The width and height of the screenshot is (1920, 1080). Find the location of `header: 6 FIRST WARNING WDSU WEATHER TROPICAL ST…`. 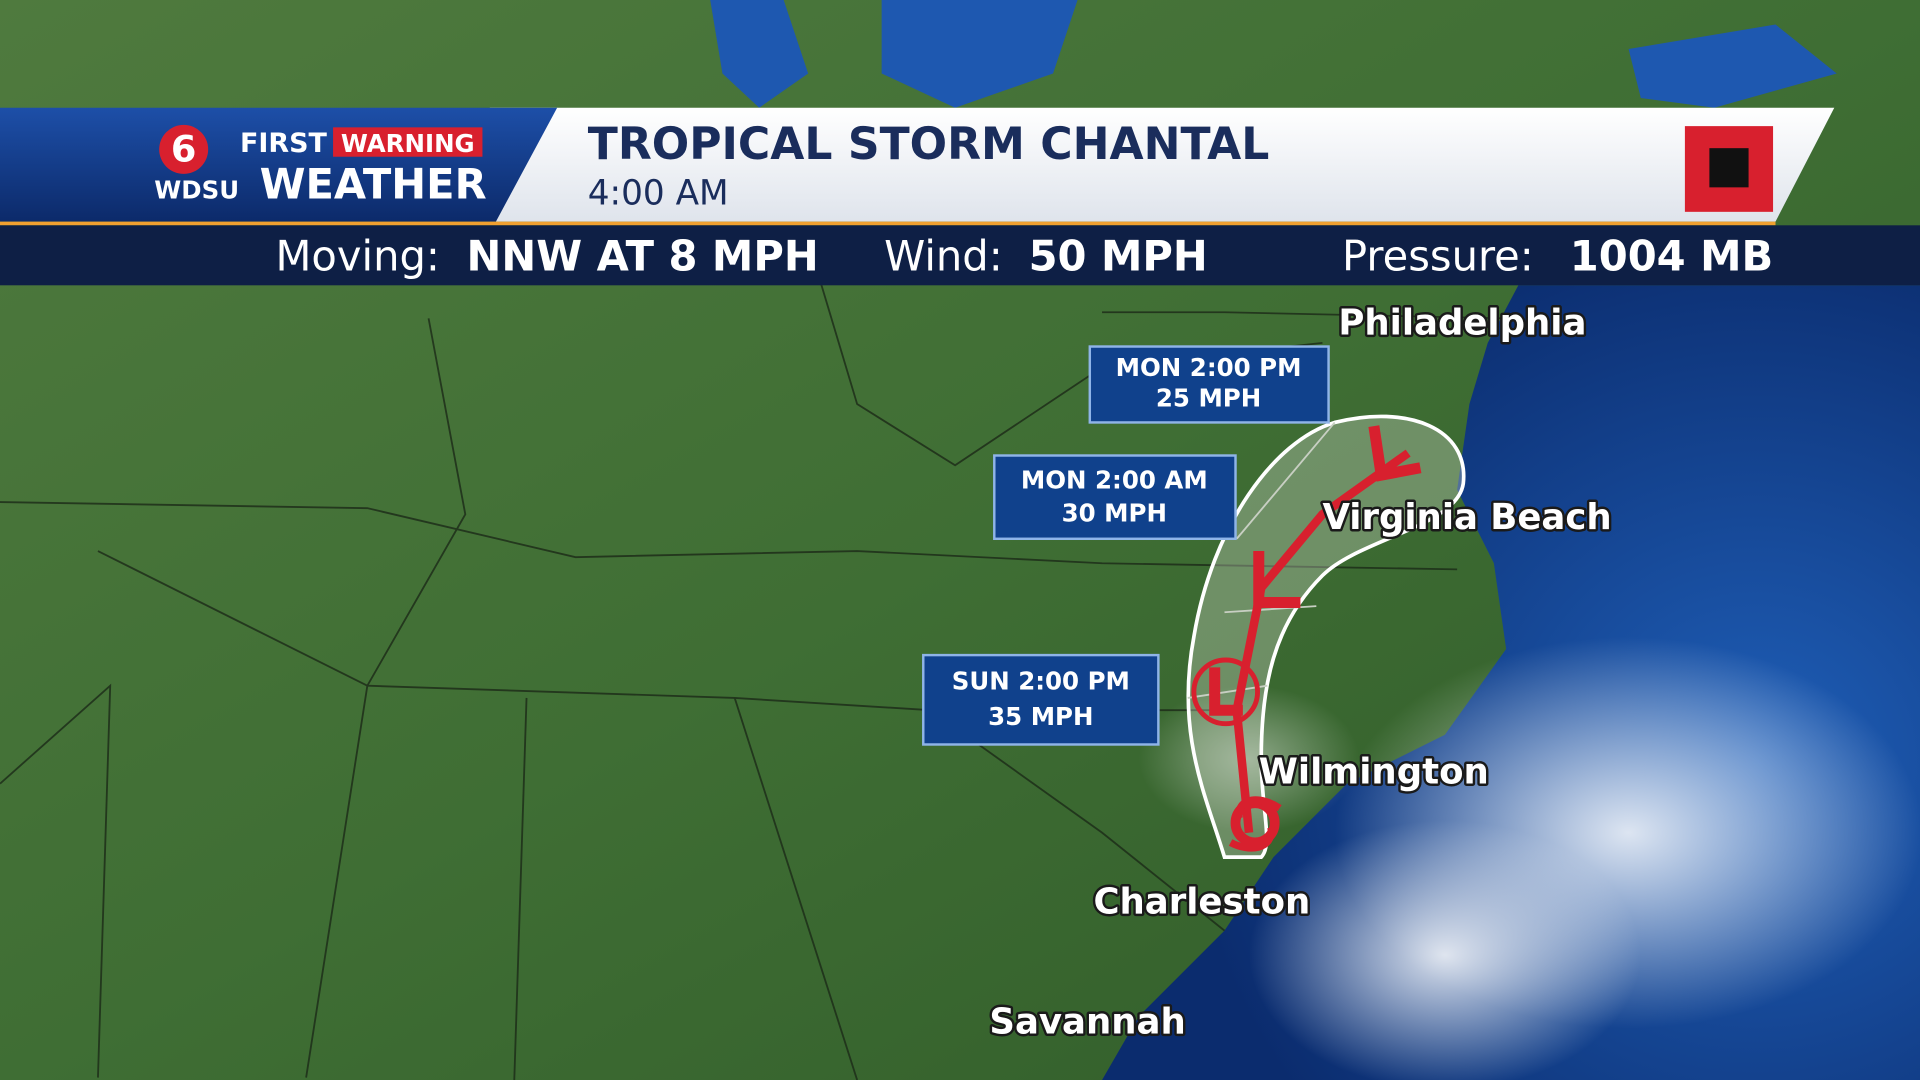

header: 6 FIRST WARNING WDSU WEATHER TROPICAL ST… is located at coordinates (917, 166).